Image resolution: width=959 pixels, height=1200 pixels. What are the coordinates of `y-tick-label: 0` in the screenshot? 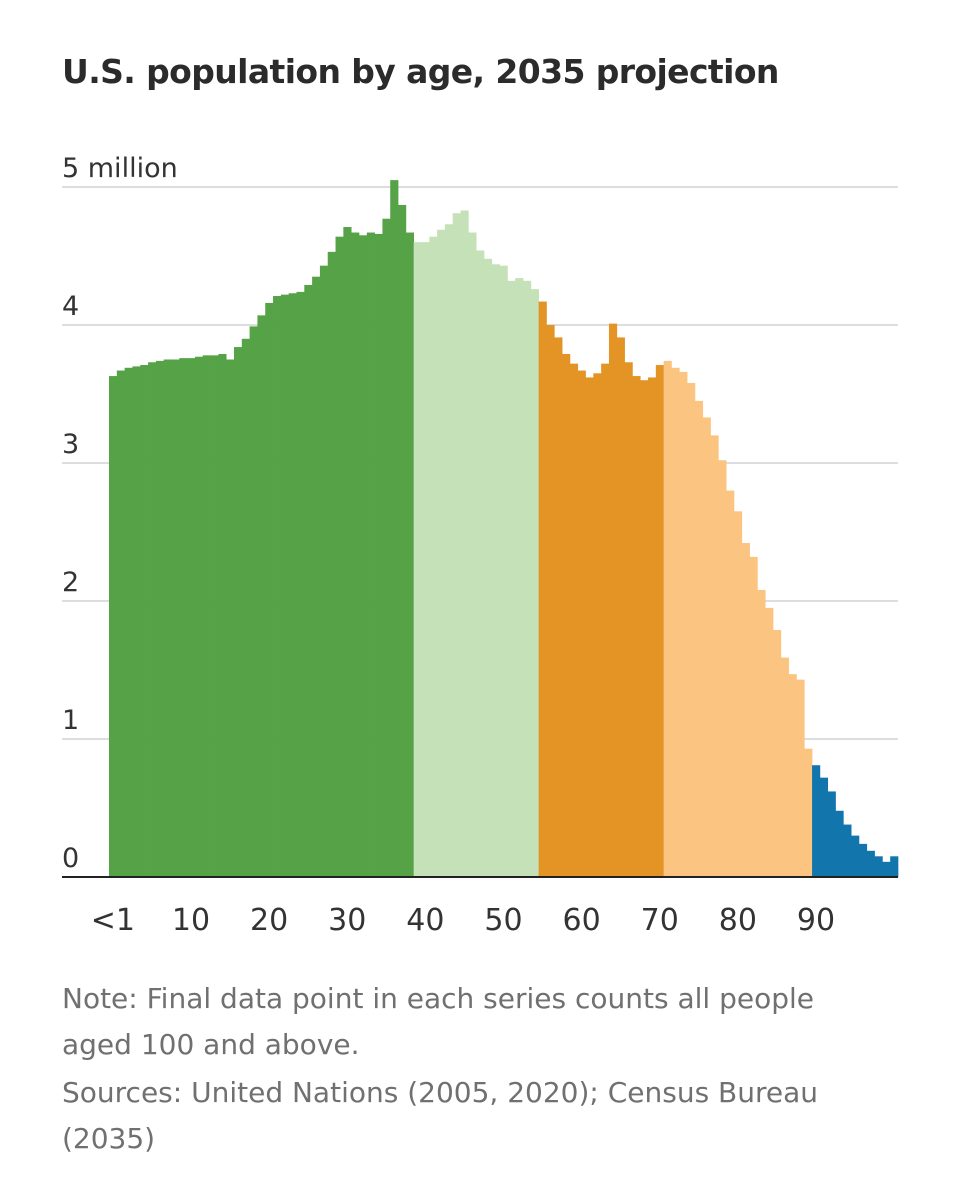 It's located at (70, 858).